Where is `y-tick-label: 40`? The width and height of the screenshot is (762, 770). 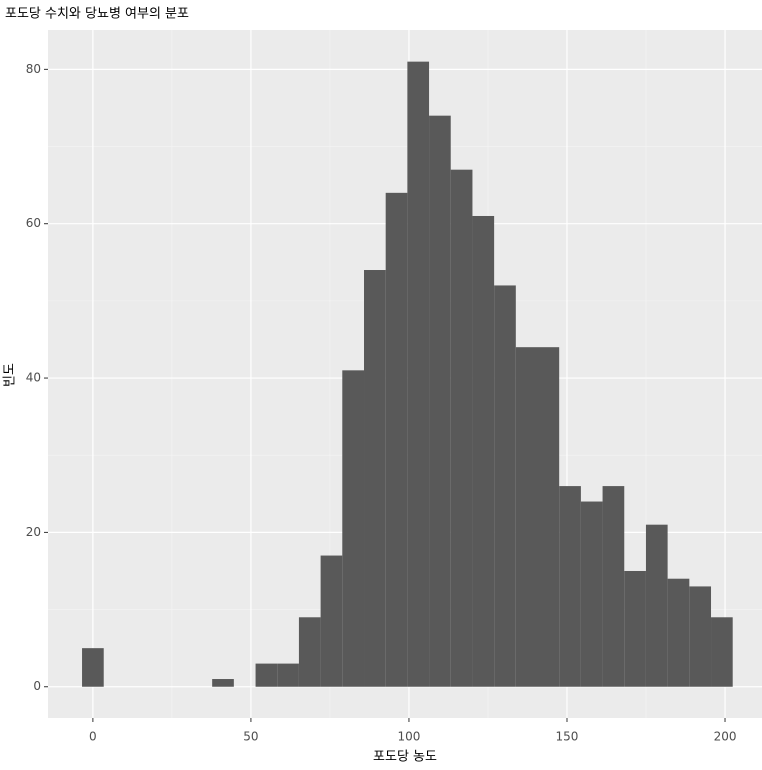 y-tick-label: 40 is located at coordinates (33, 378).